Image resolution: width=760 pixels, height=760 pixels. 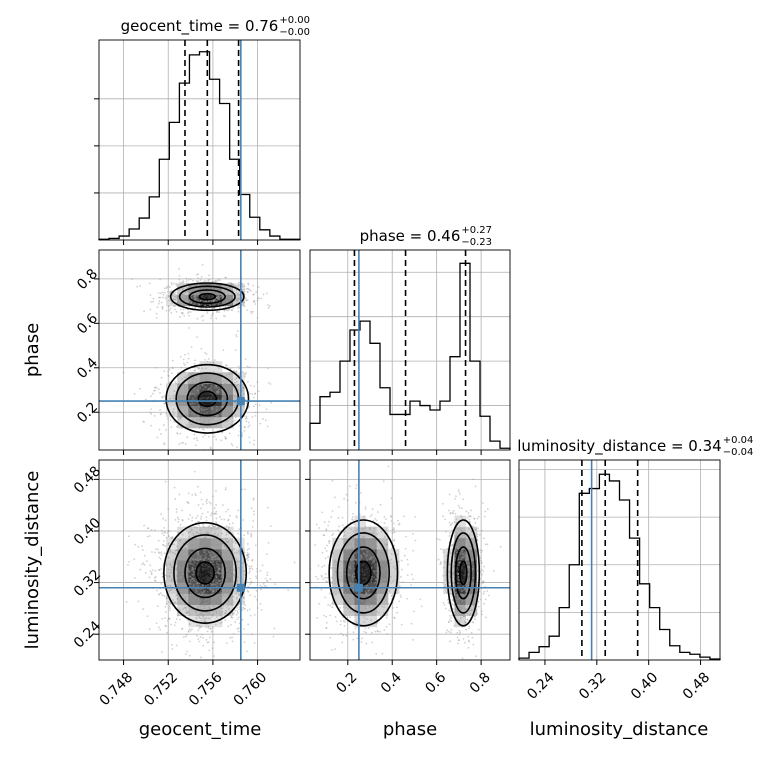 I want to click on xaxis-label-geocent_time: geocent_time, so click(x=200, y=729).